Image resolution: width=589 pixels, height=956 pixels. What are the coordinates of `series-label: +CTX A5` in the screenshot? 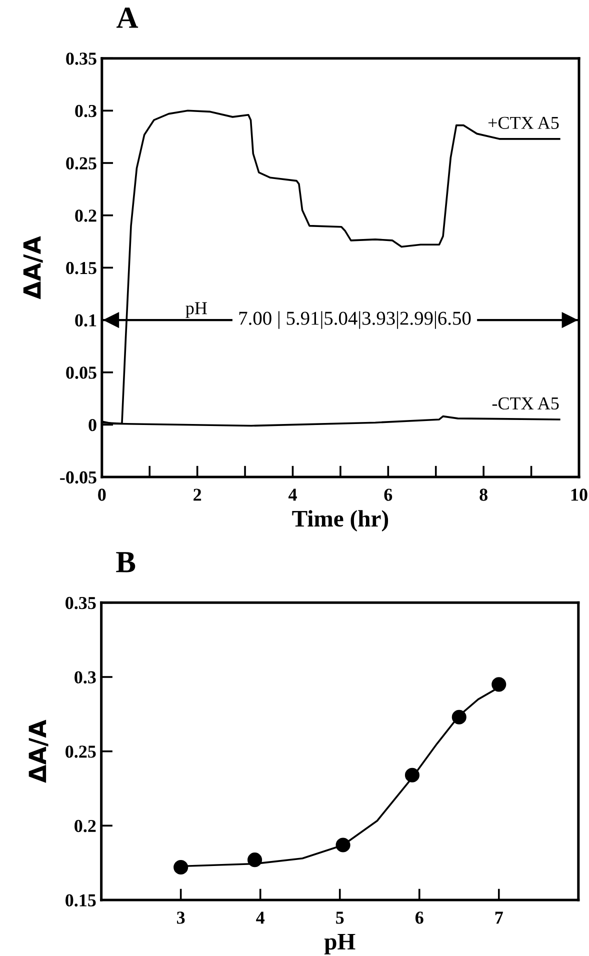 It's located at (523, 122).